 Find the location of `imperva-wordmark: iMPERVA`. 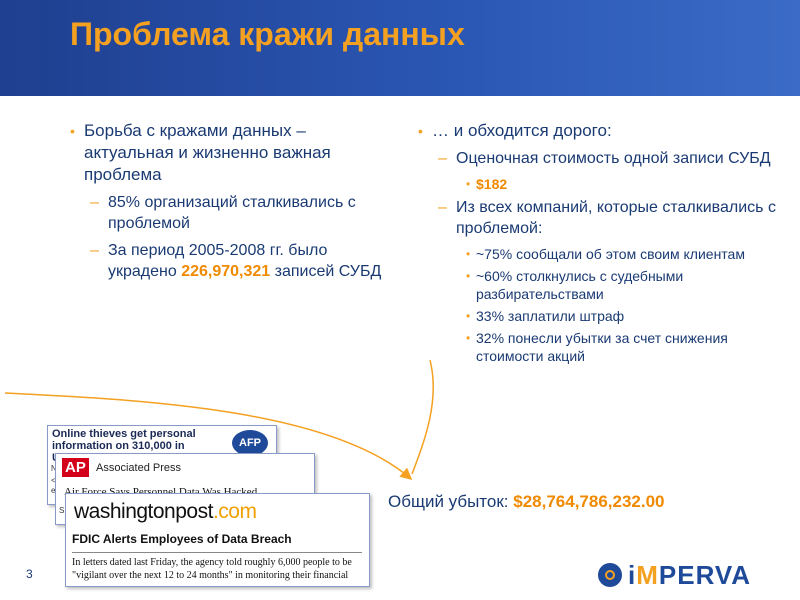

imperva-wordmark: iMPERVA is located at coordinates (690, 575).